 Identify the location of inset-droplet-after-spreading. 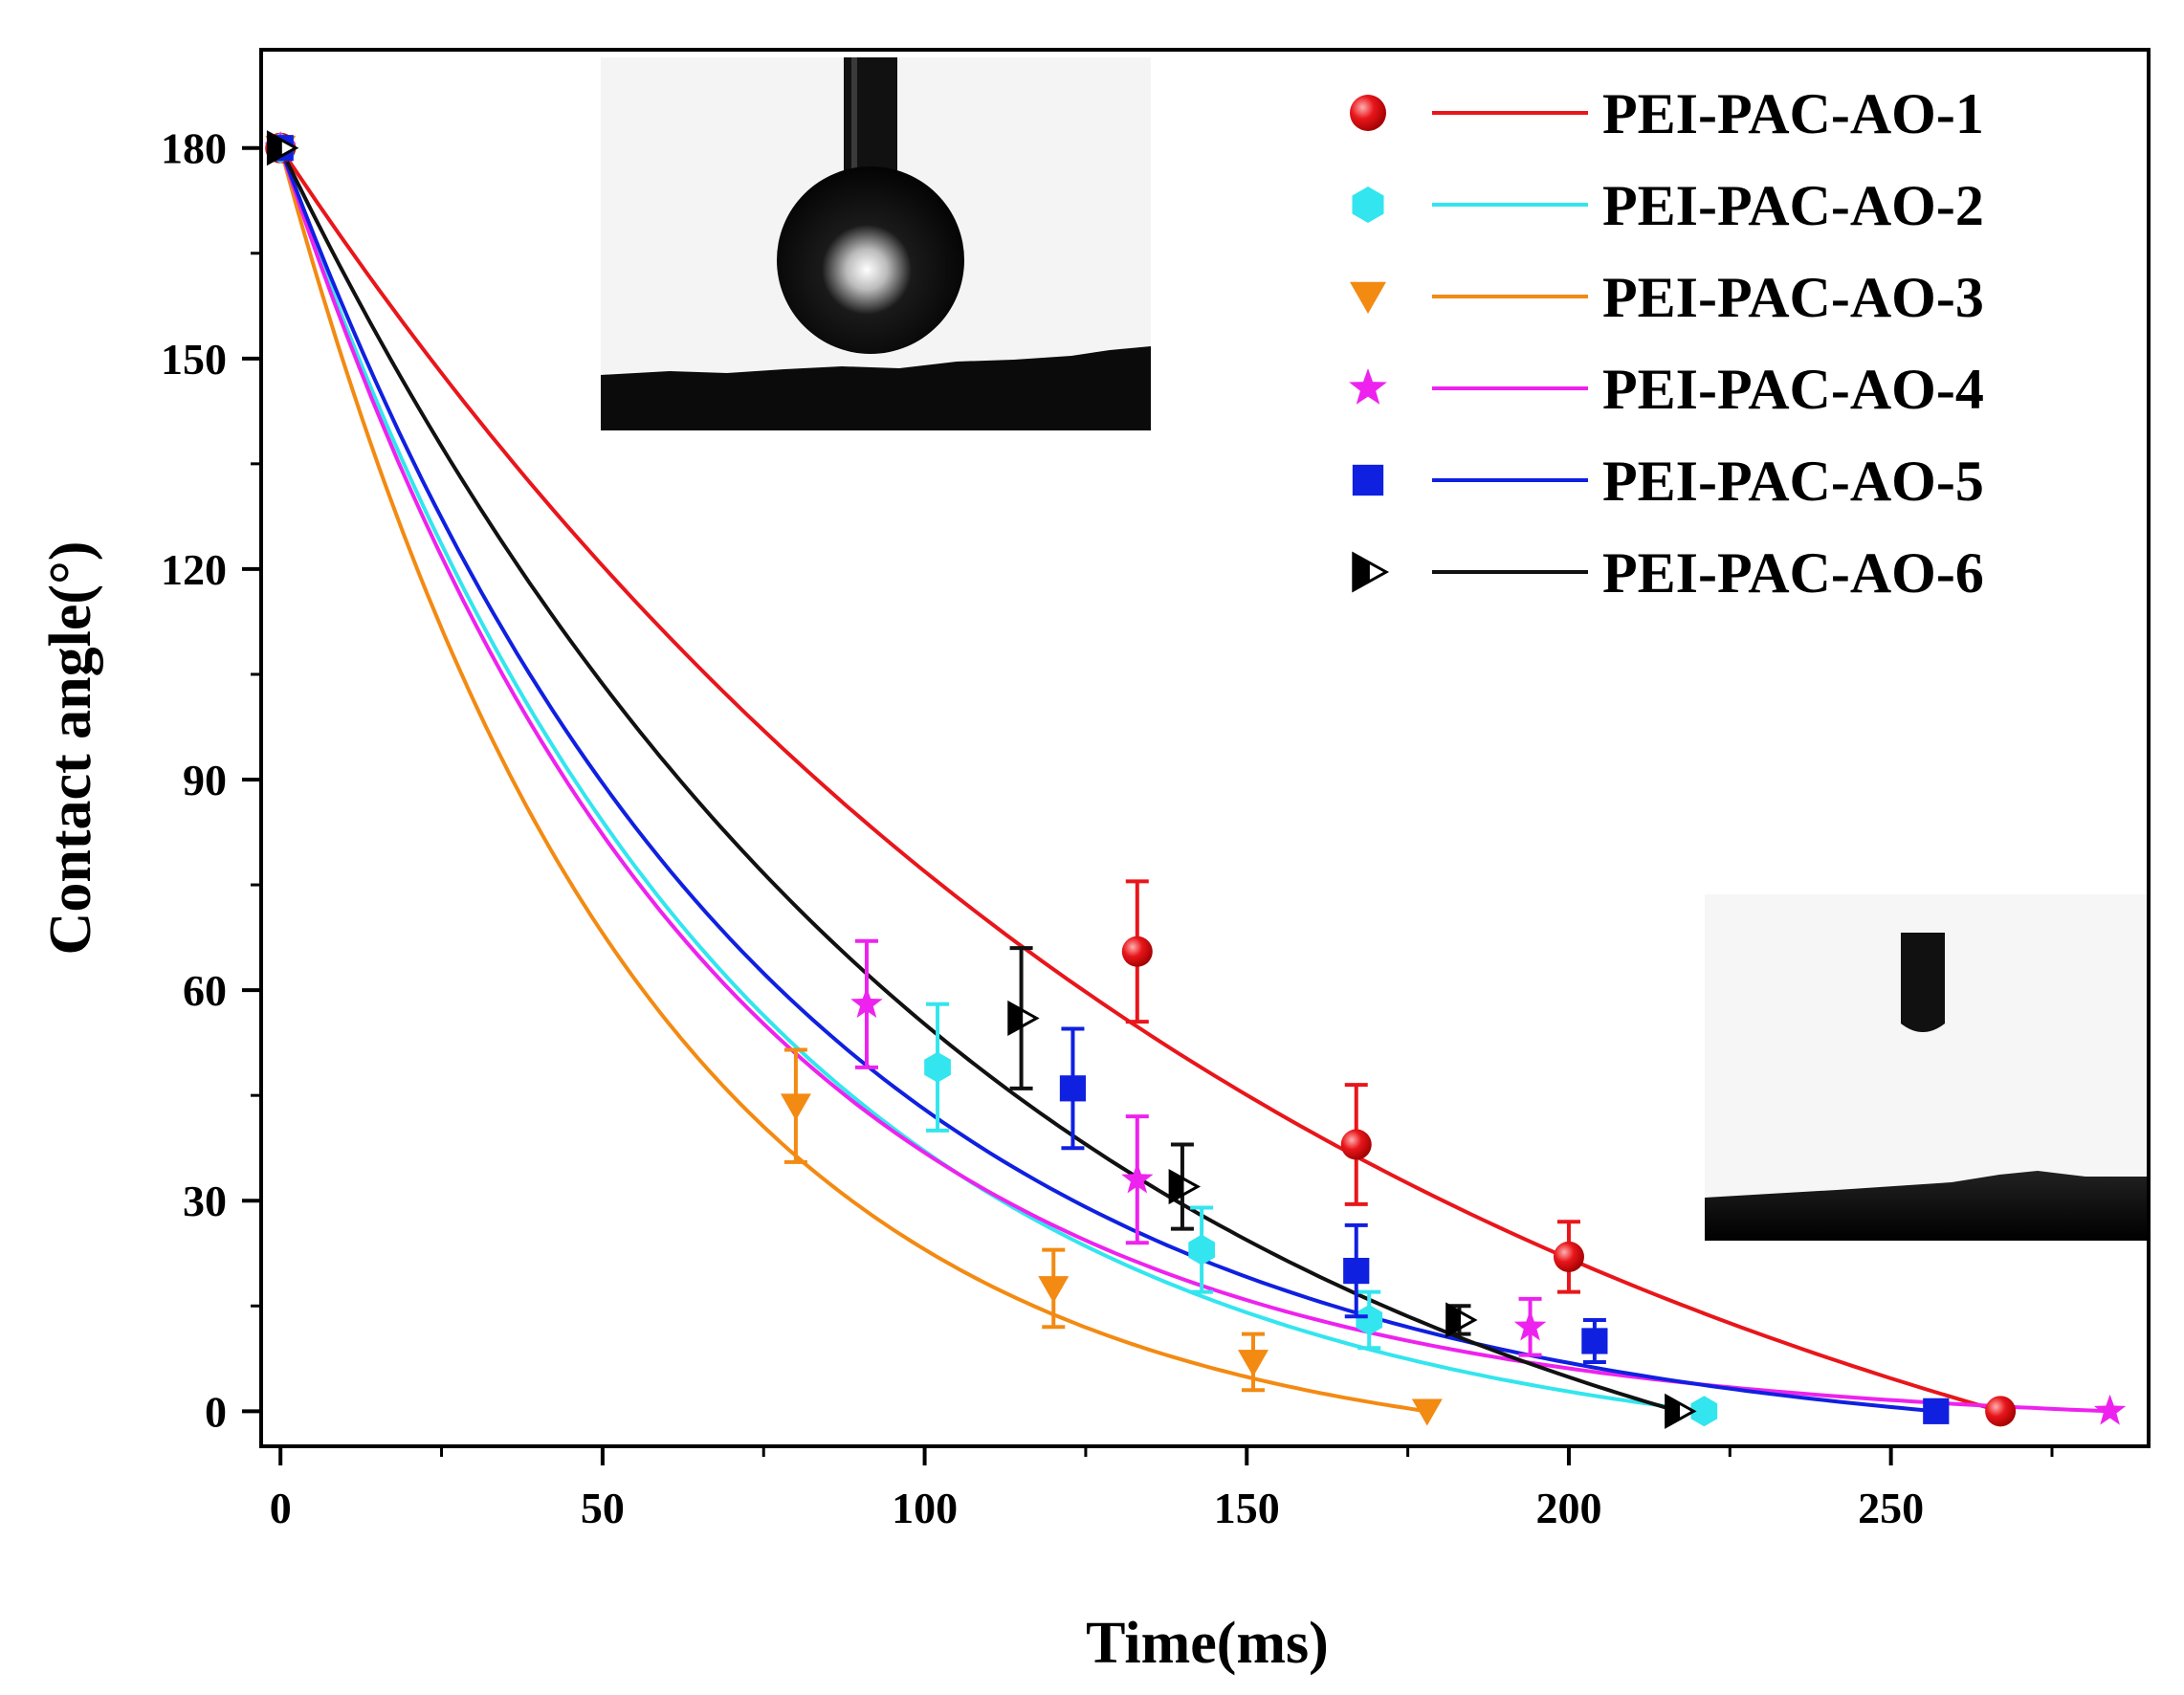
(1926, 1068).